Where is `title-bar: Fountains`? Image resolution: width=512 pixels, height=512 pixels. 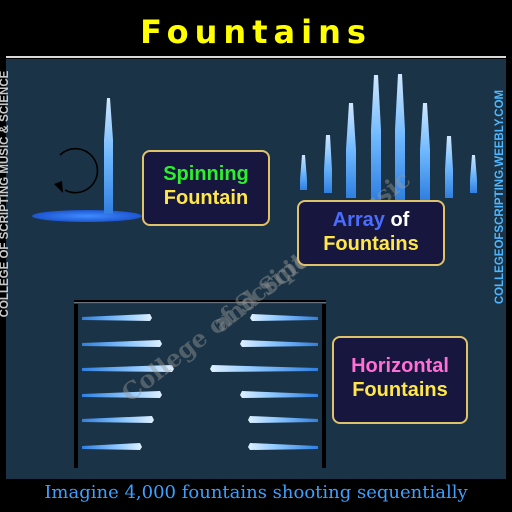
title-bar: Fountains is located at coordinates (256, 32).